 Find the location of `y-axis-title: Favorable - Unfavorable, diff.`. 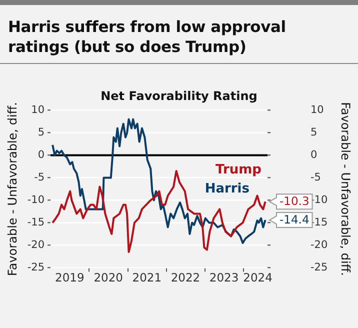

y-axis-title: Favorable - Unfavorable, diff. is located at coordinates (12, 189).